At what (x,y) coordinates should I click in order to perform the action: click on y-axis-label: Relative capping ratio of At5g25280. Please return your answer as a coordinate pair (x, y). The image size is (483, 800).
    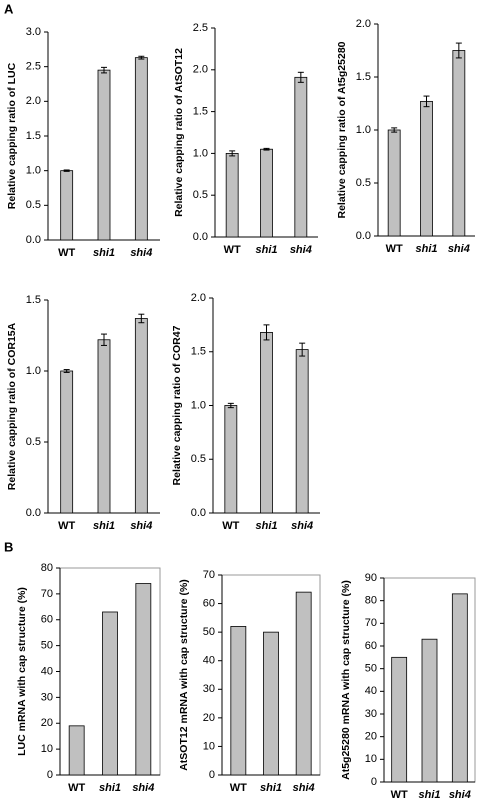
    Looking at the image, I should click on (342, 129).